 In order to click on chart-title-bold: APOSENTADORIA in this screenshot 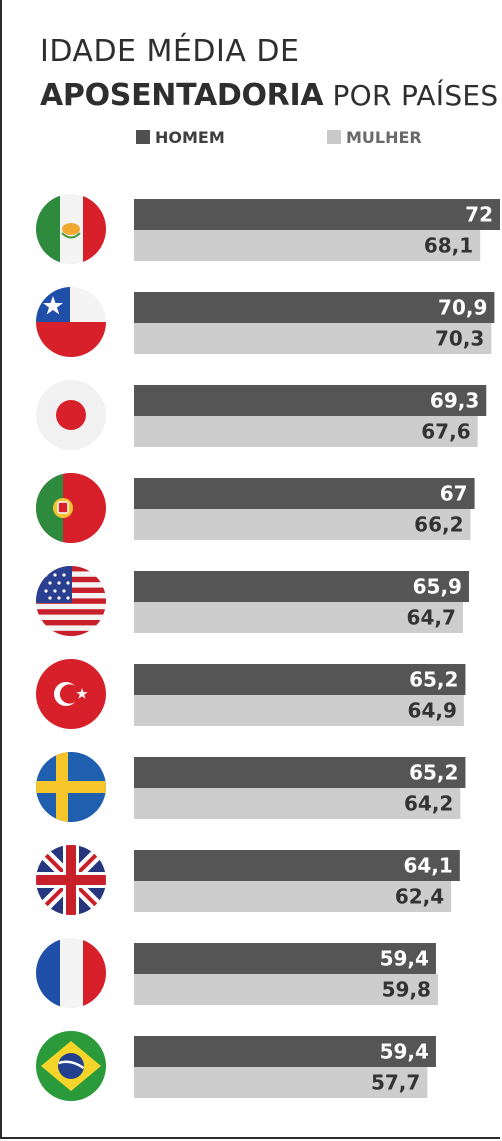, I will do `click(182, 95)`.